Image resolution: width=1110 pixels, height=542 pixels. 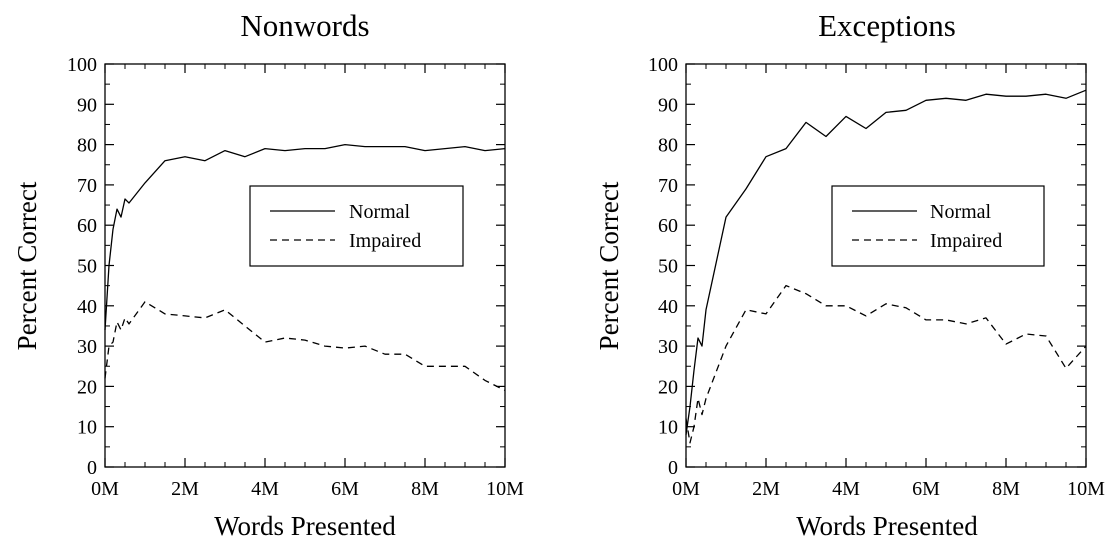 I want to click on chart-title: Exceptions, so click(x=887, y=25).